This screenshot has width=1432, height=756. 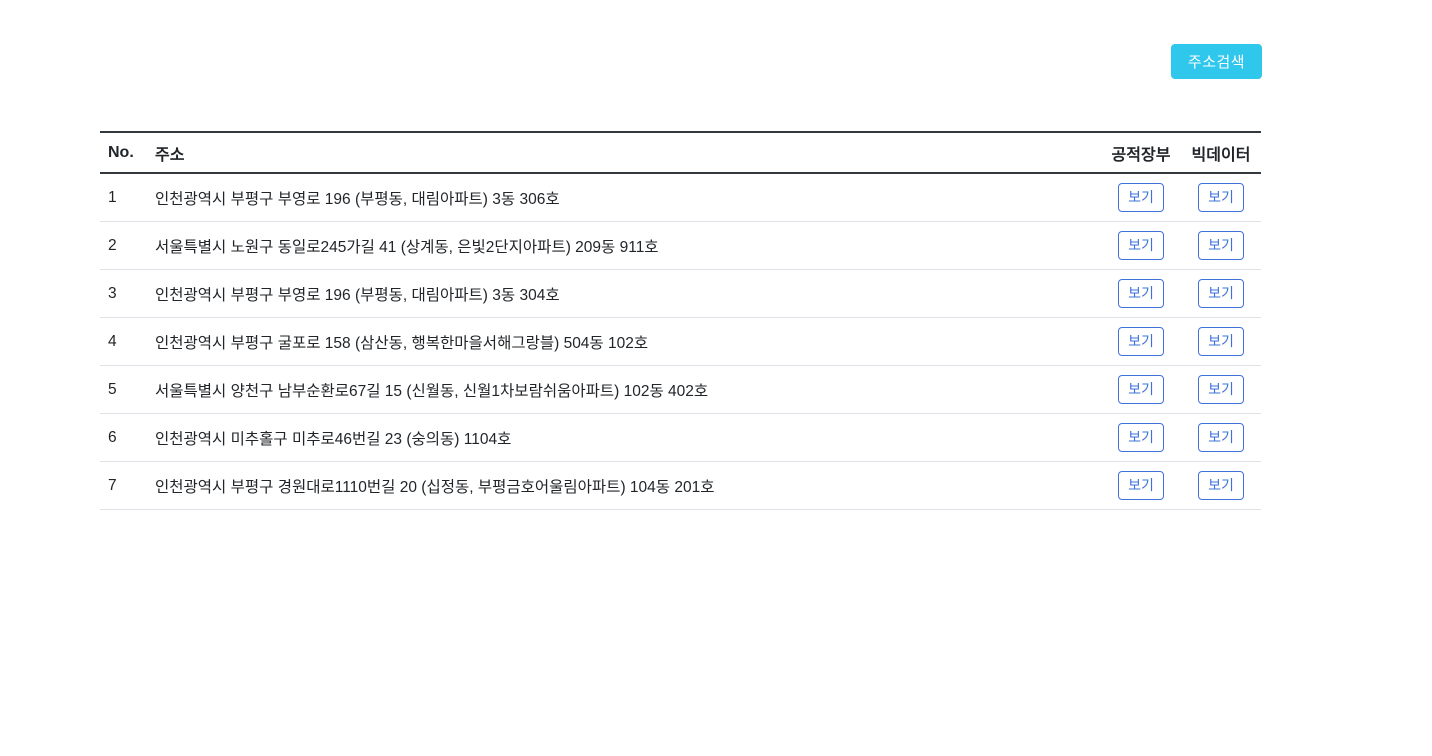 What do you see at coordinates (112, 341) in the screenshot?
I see `row-number: 4` at bounding box center [112, 341].